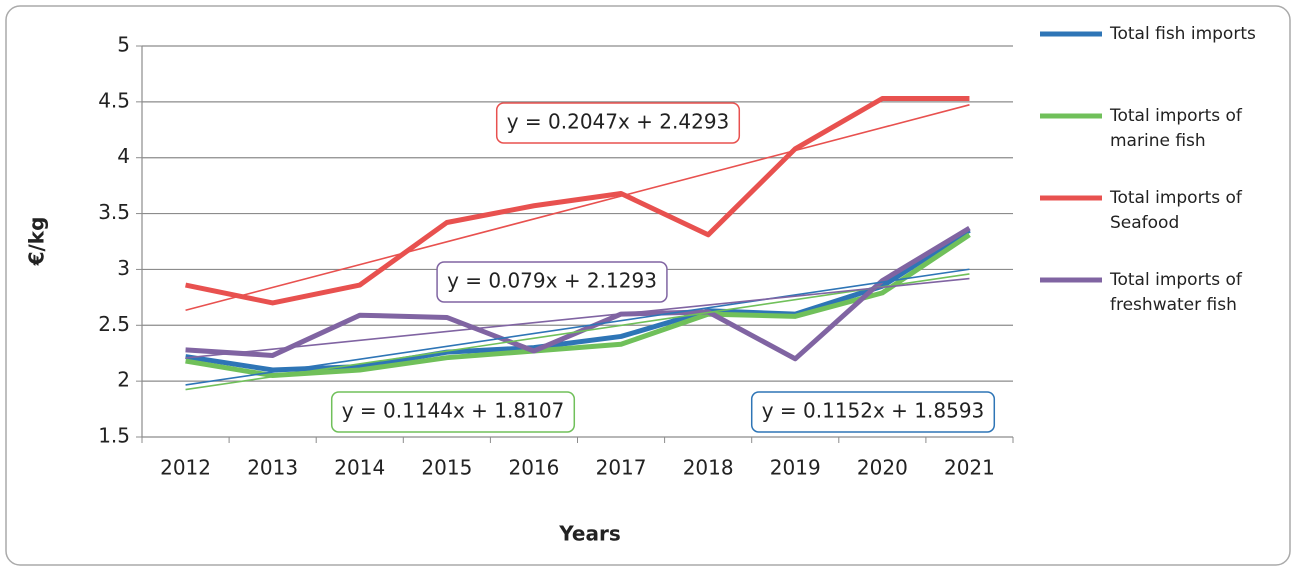 This screenshot has width=1296, height=571. I want to click on legend-label: Total imports of freshwater fish, so click(1176, 292).